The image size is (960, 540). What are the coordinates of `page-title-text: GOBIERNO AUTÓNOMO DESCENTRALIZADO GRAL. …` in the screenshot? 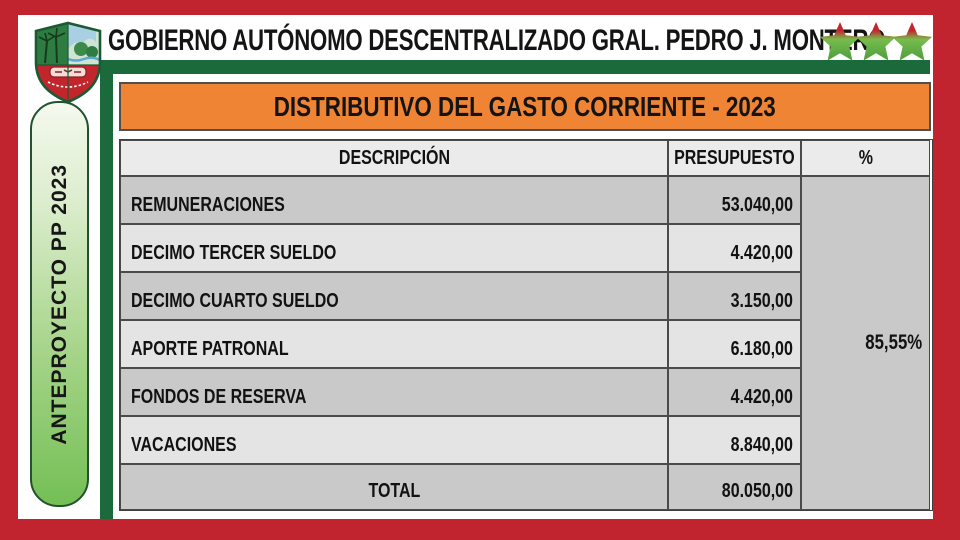 It's located at (497, 40).